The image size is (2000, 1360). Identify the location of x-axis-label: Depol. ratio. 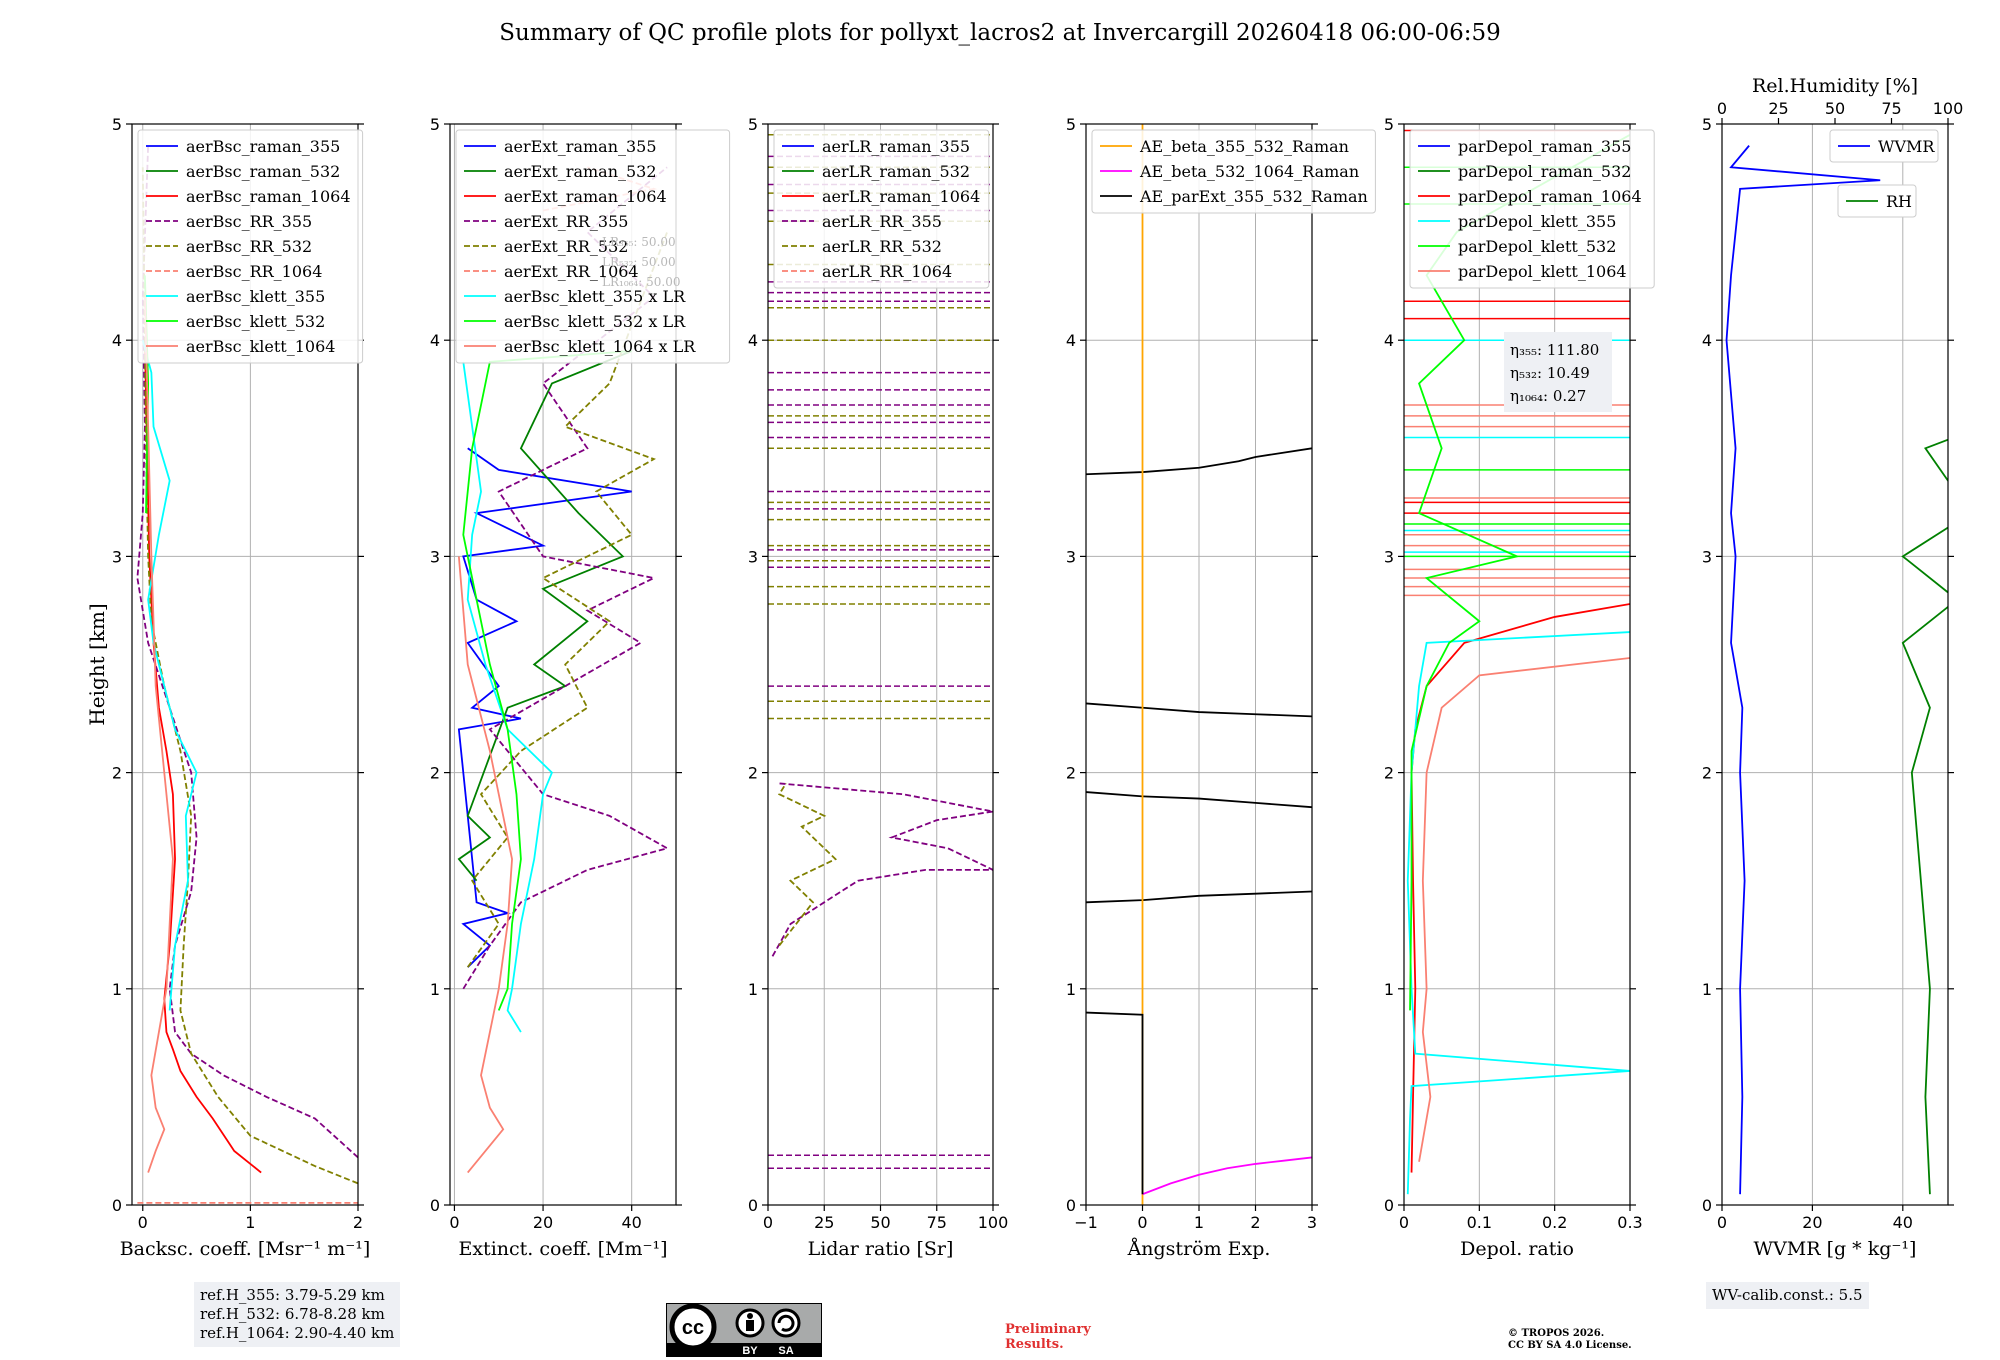
(1517, 1249).